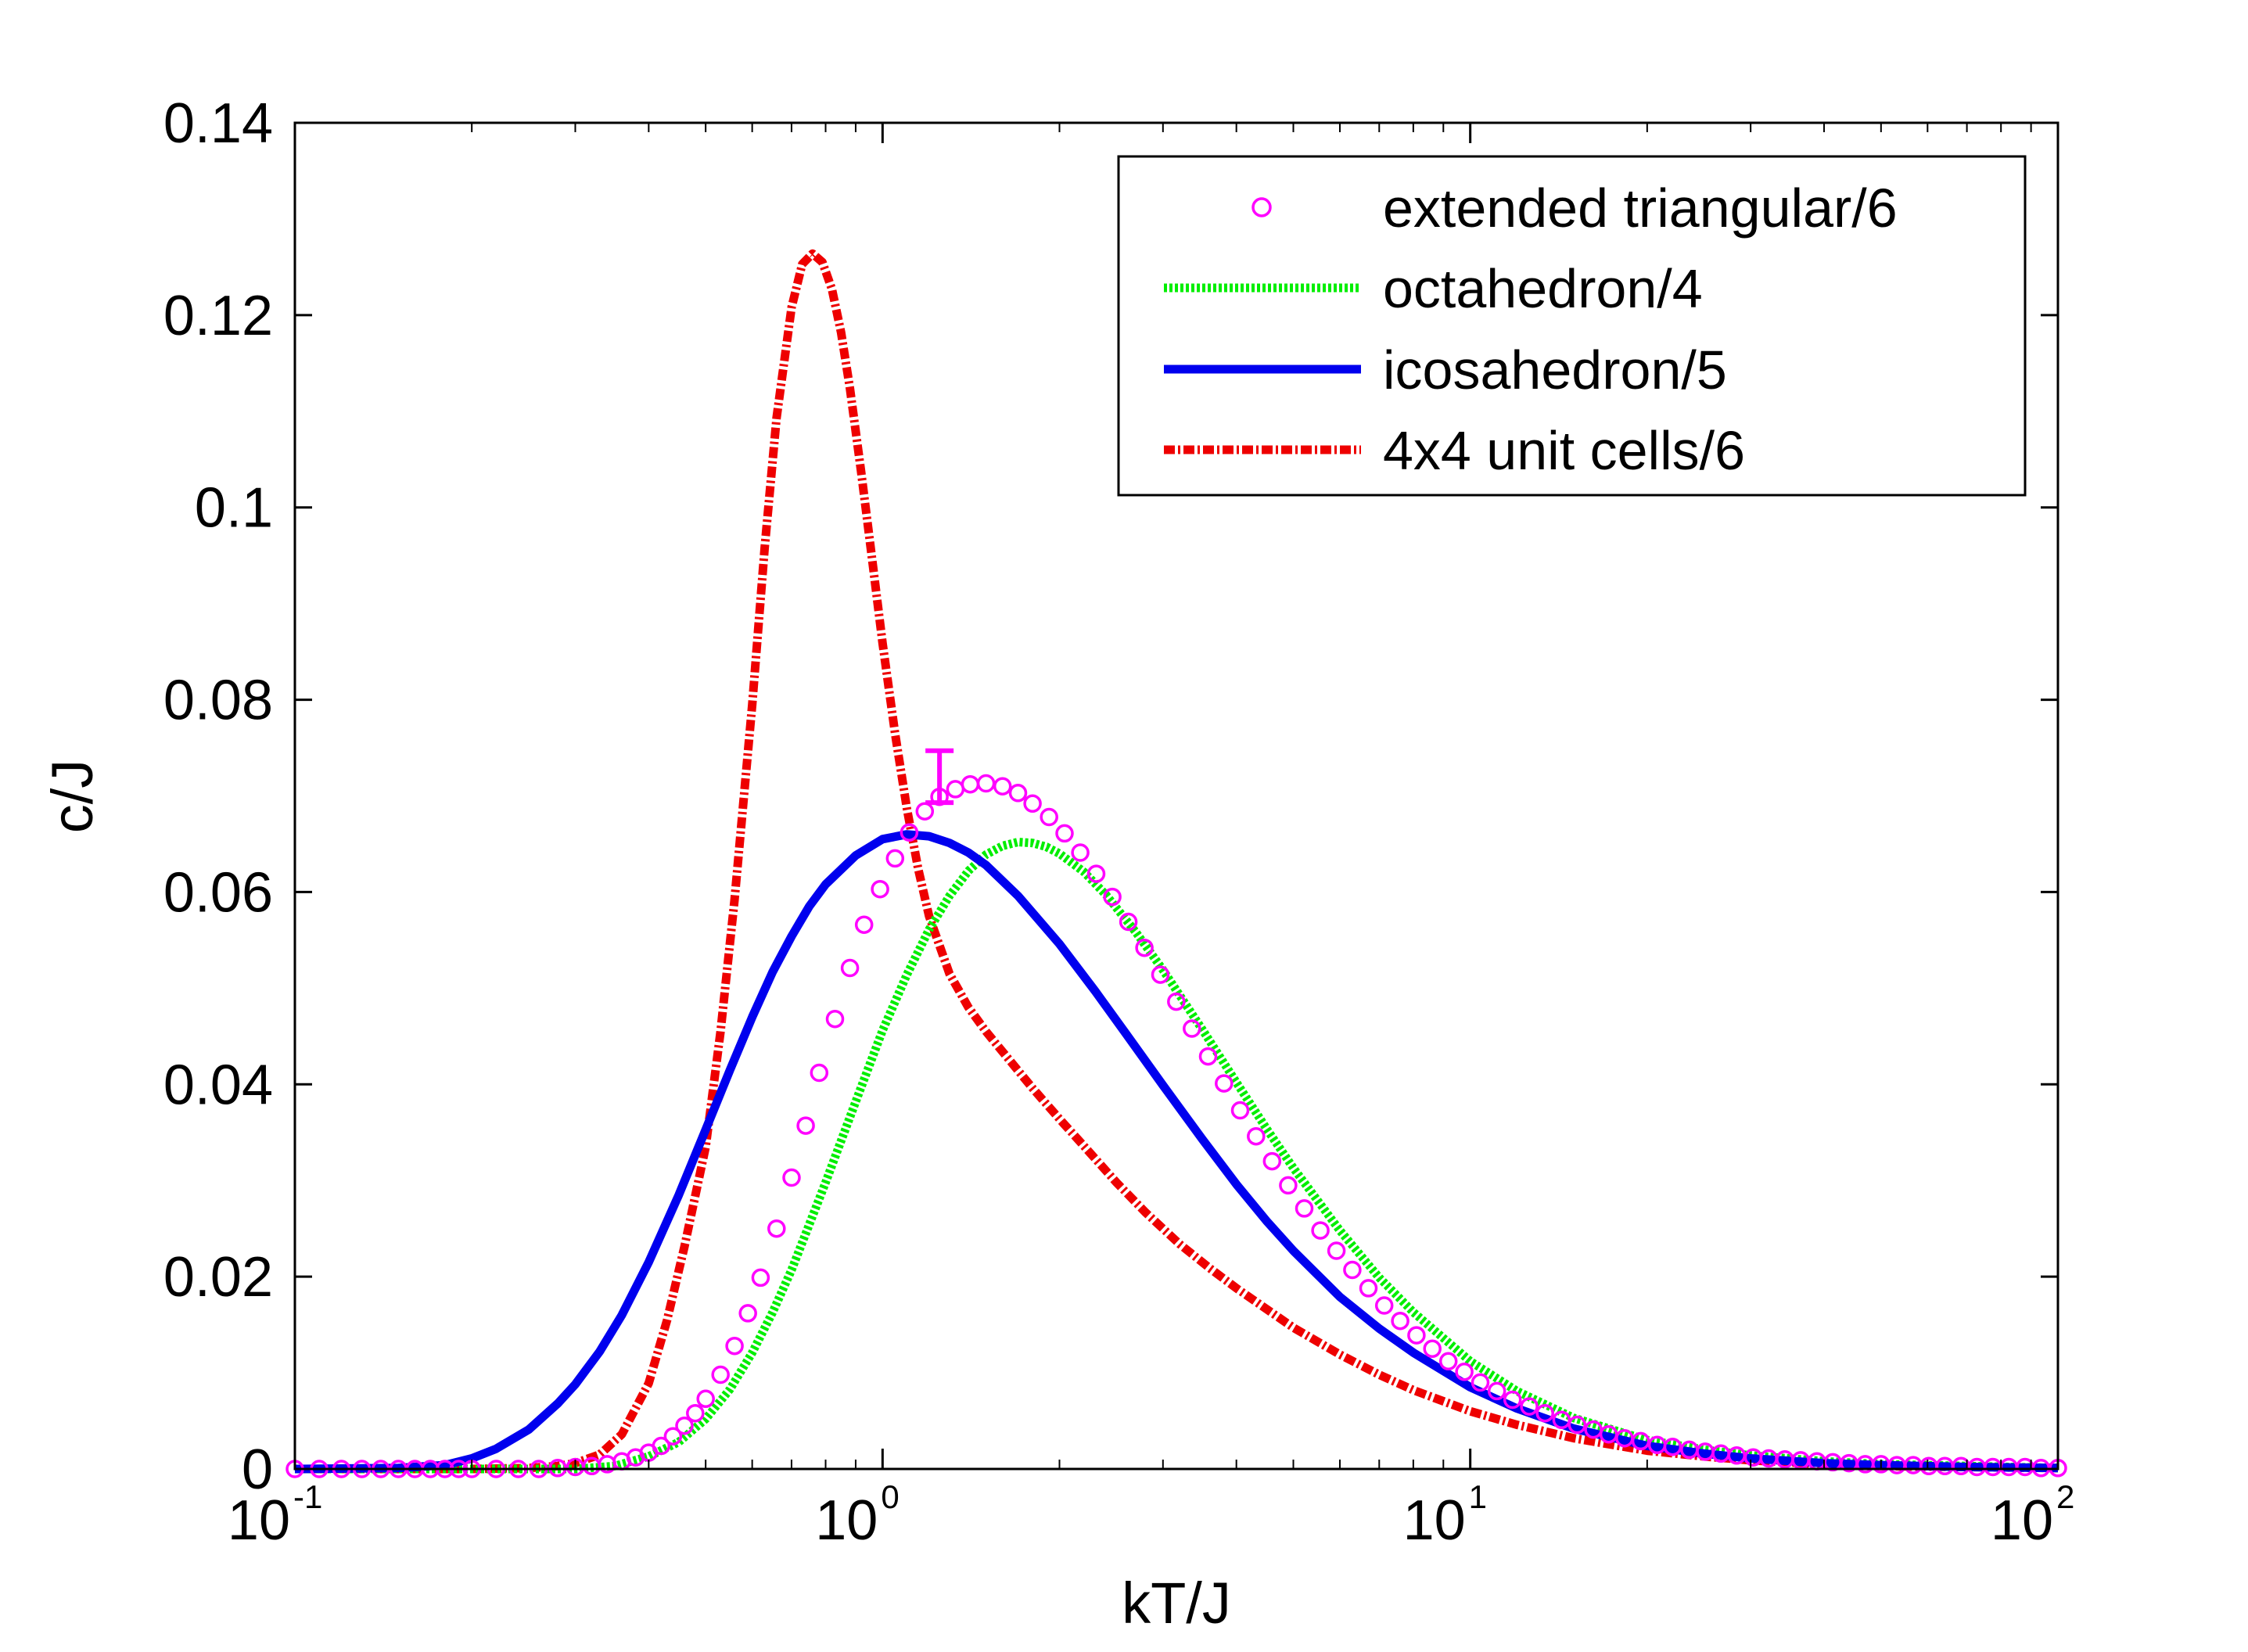 The height and width of the screenshot is (1652, 2248). I want to click on y-axis-label: c/J, so click(72, 797).